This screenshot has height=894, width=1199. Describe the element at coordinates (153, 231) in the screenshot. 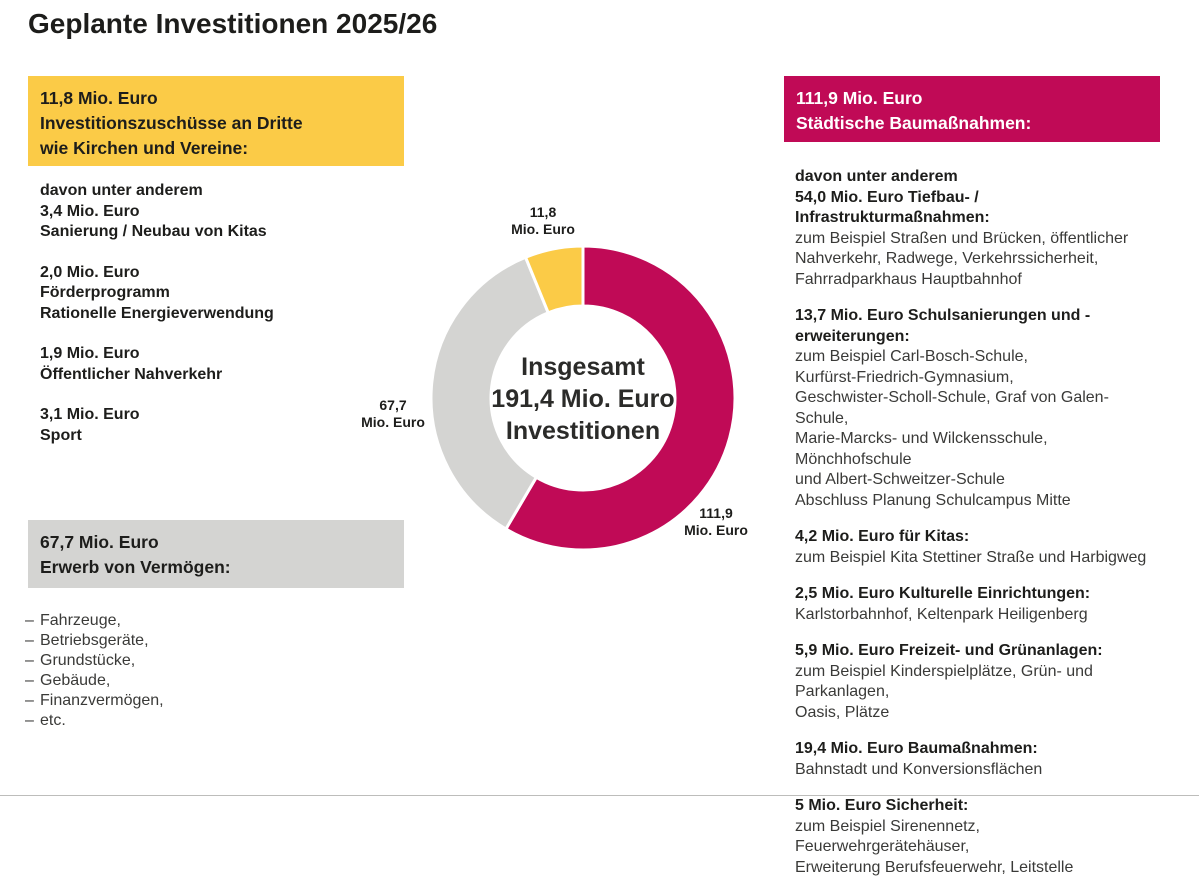

I see `grants-label: Sanierung / Neubau von Kitas` at that location.